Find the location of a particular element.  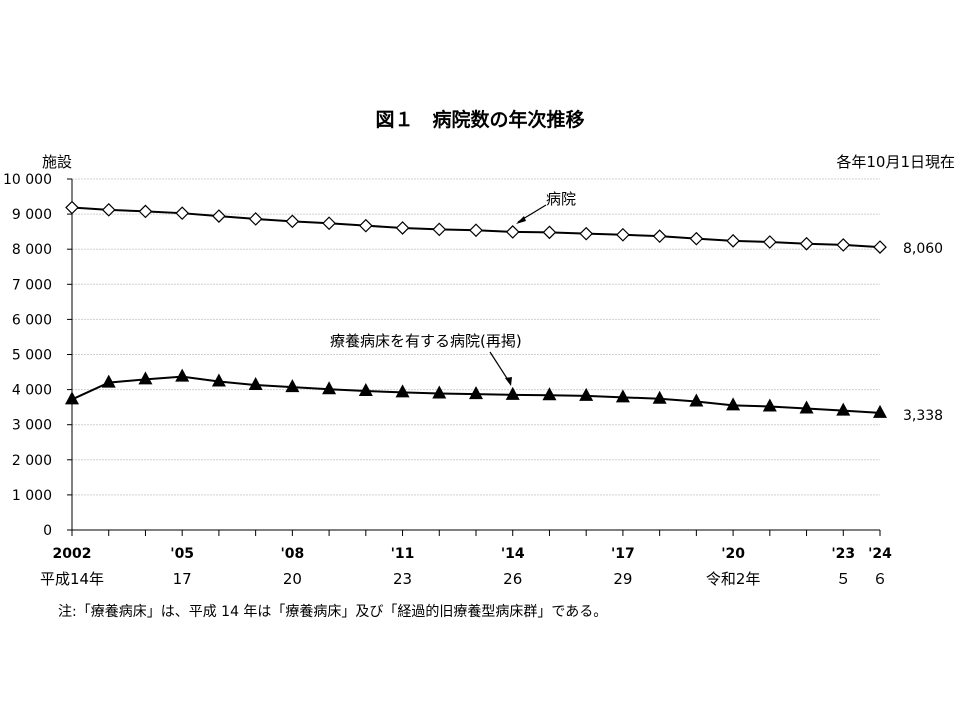

y-tick-label: 0 is located at coordinates (47, 531).